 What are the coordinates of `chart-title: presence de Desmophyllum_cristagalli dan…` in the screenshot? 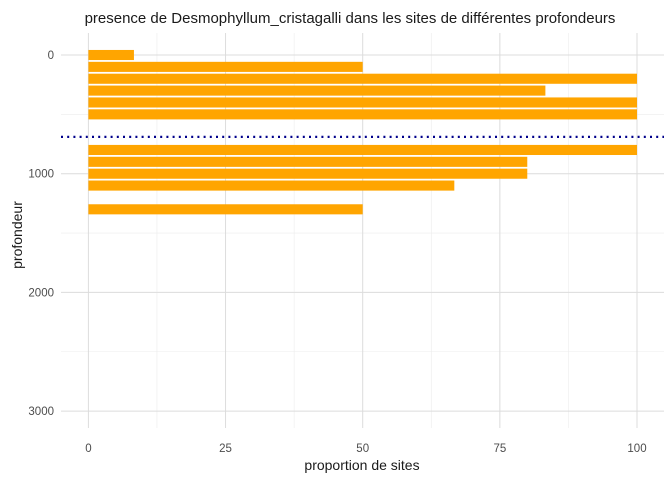 It's located at (350, 18).